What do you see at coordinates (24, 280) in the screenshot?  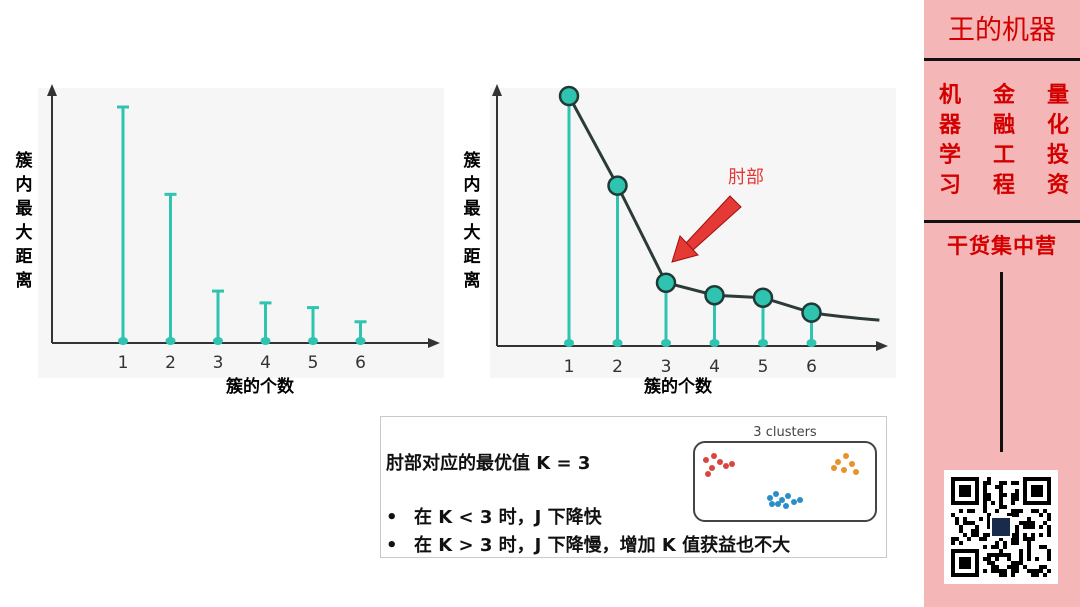 I see `left-y-label-char: 离` at bounding box center [24, 280].